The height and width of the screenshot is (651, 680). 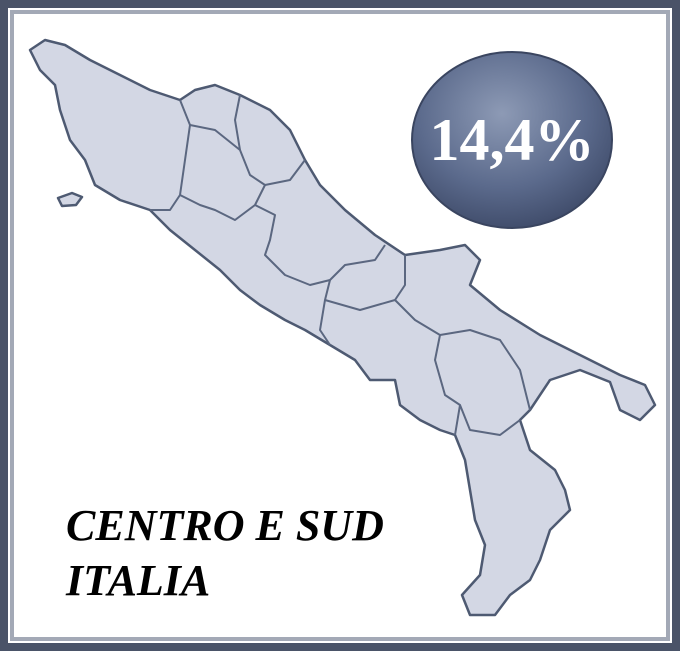 I want to click on badge-value: 14,4%, so click(x=512, y=140).